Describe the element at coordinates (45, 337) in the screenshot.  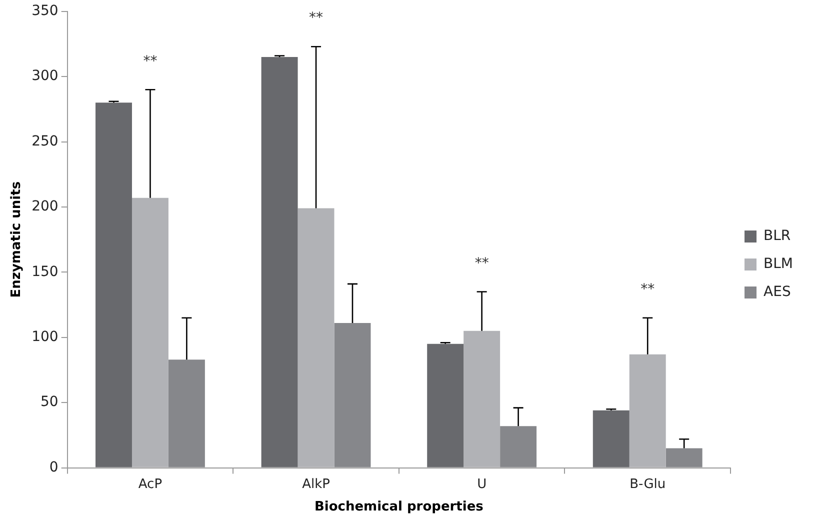
I see `y-tick-label: 100` at that location.